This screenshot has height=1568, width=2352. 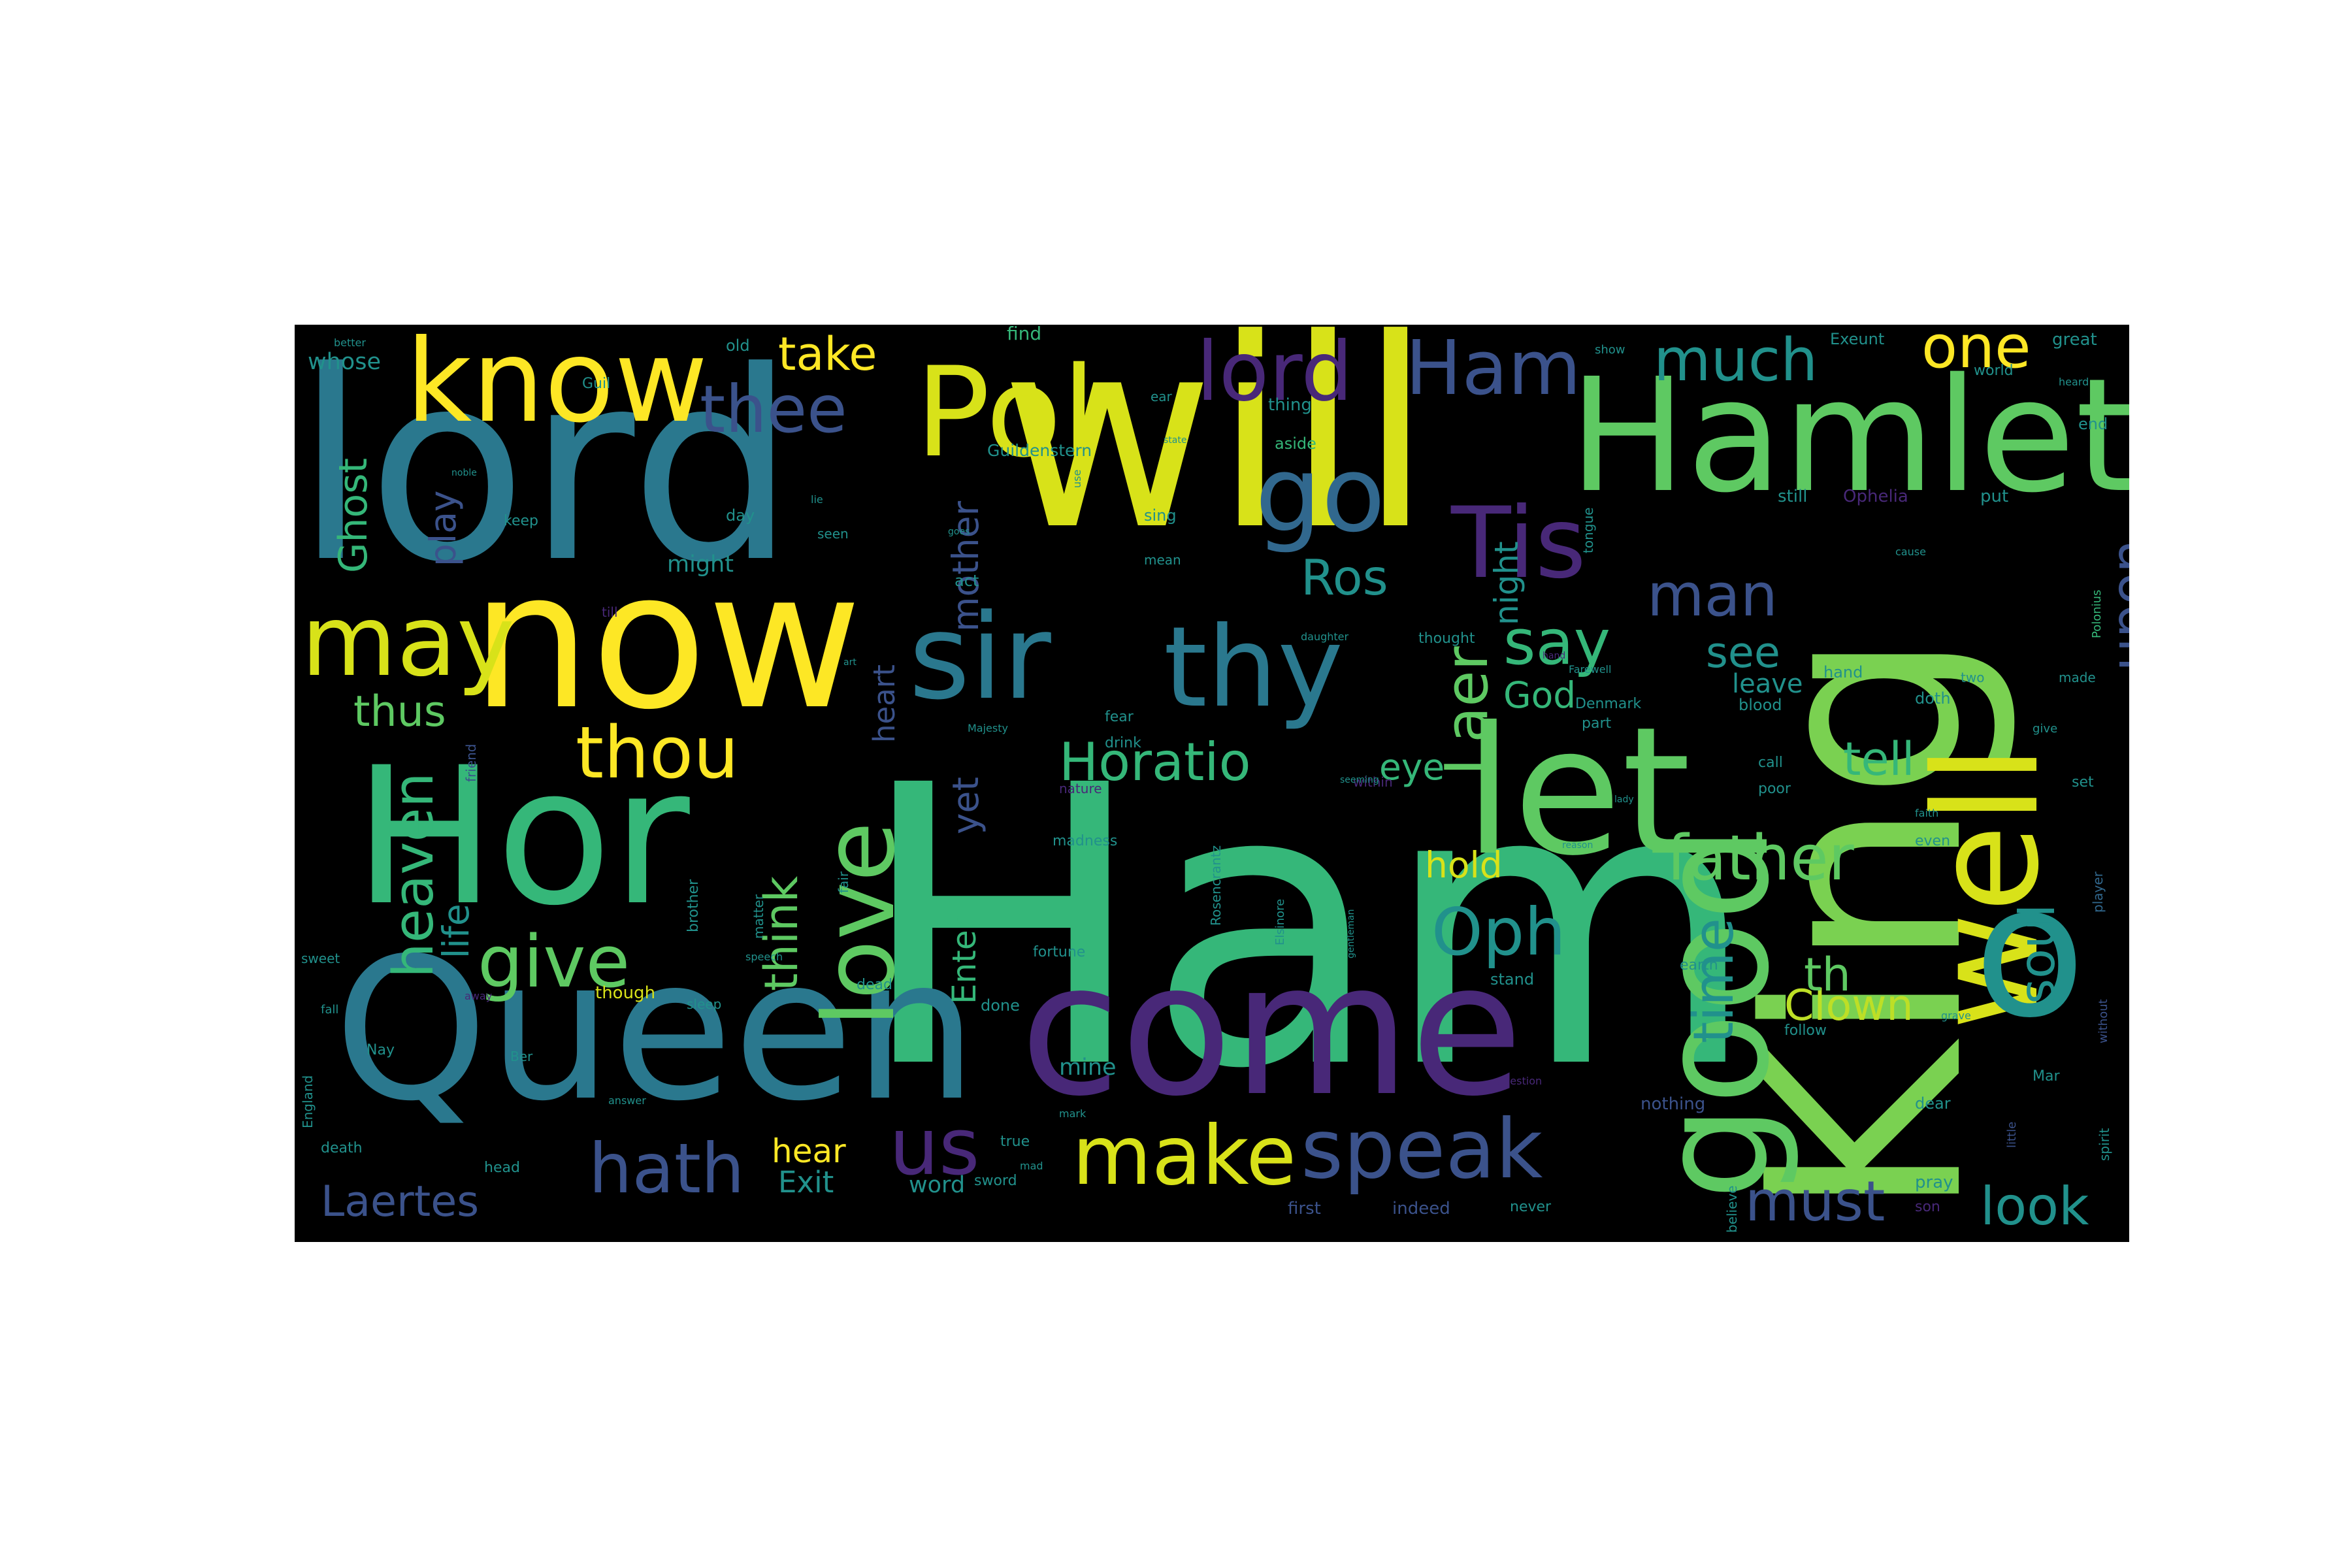 I want to click on cloud-word: lie, so click(x=817, y=499).